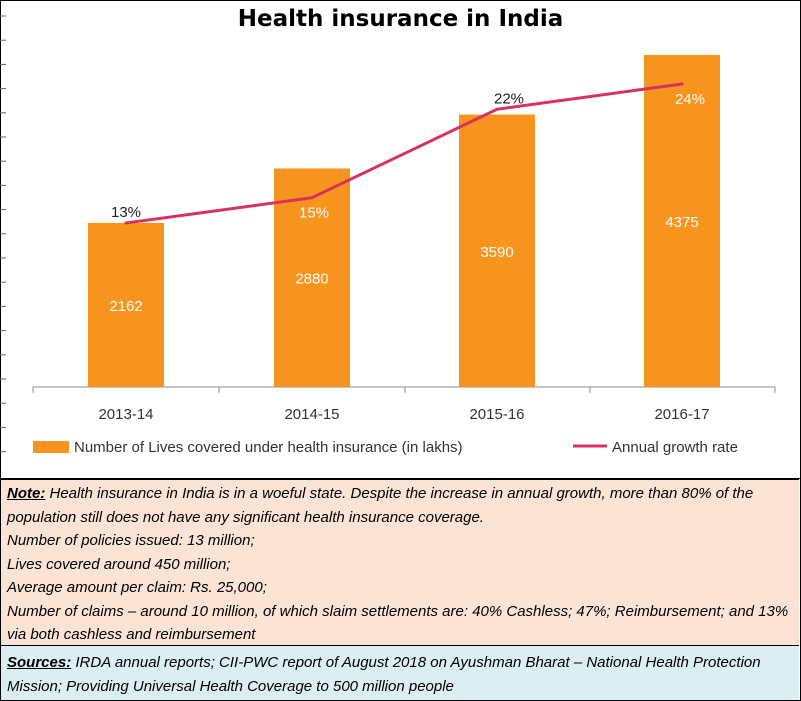  What do you see at coordinates (404, 153) in the screenshot?
I see `growth-line` at bounding box center [404, 153].